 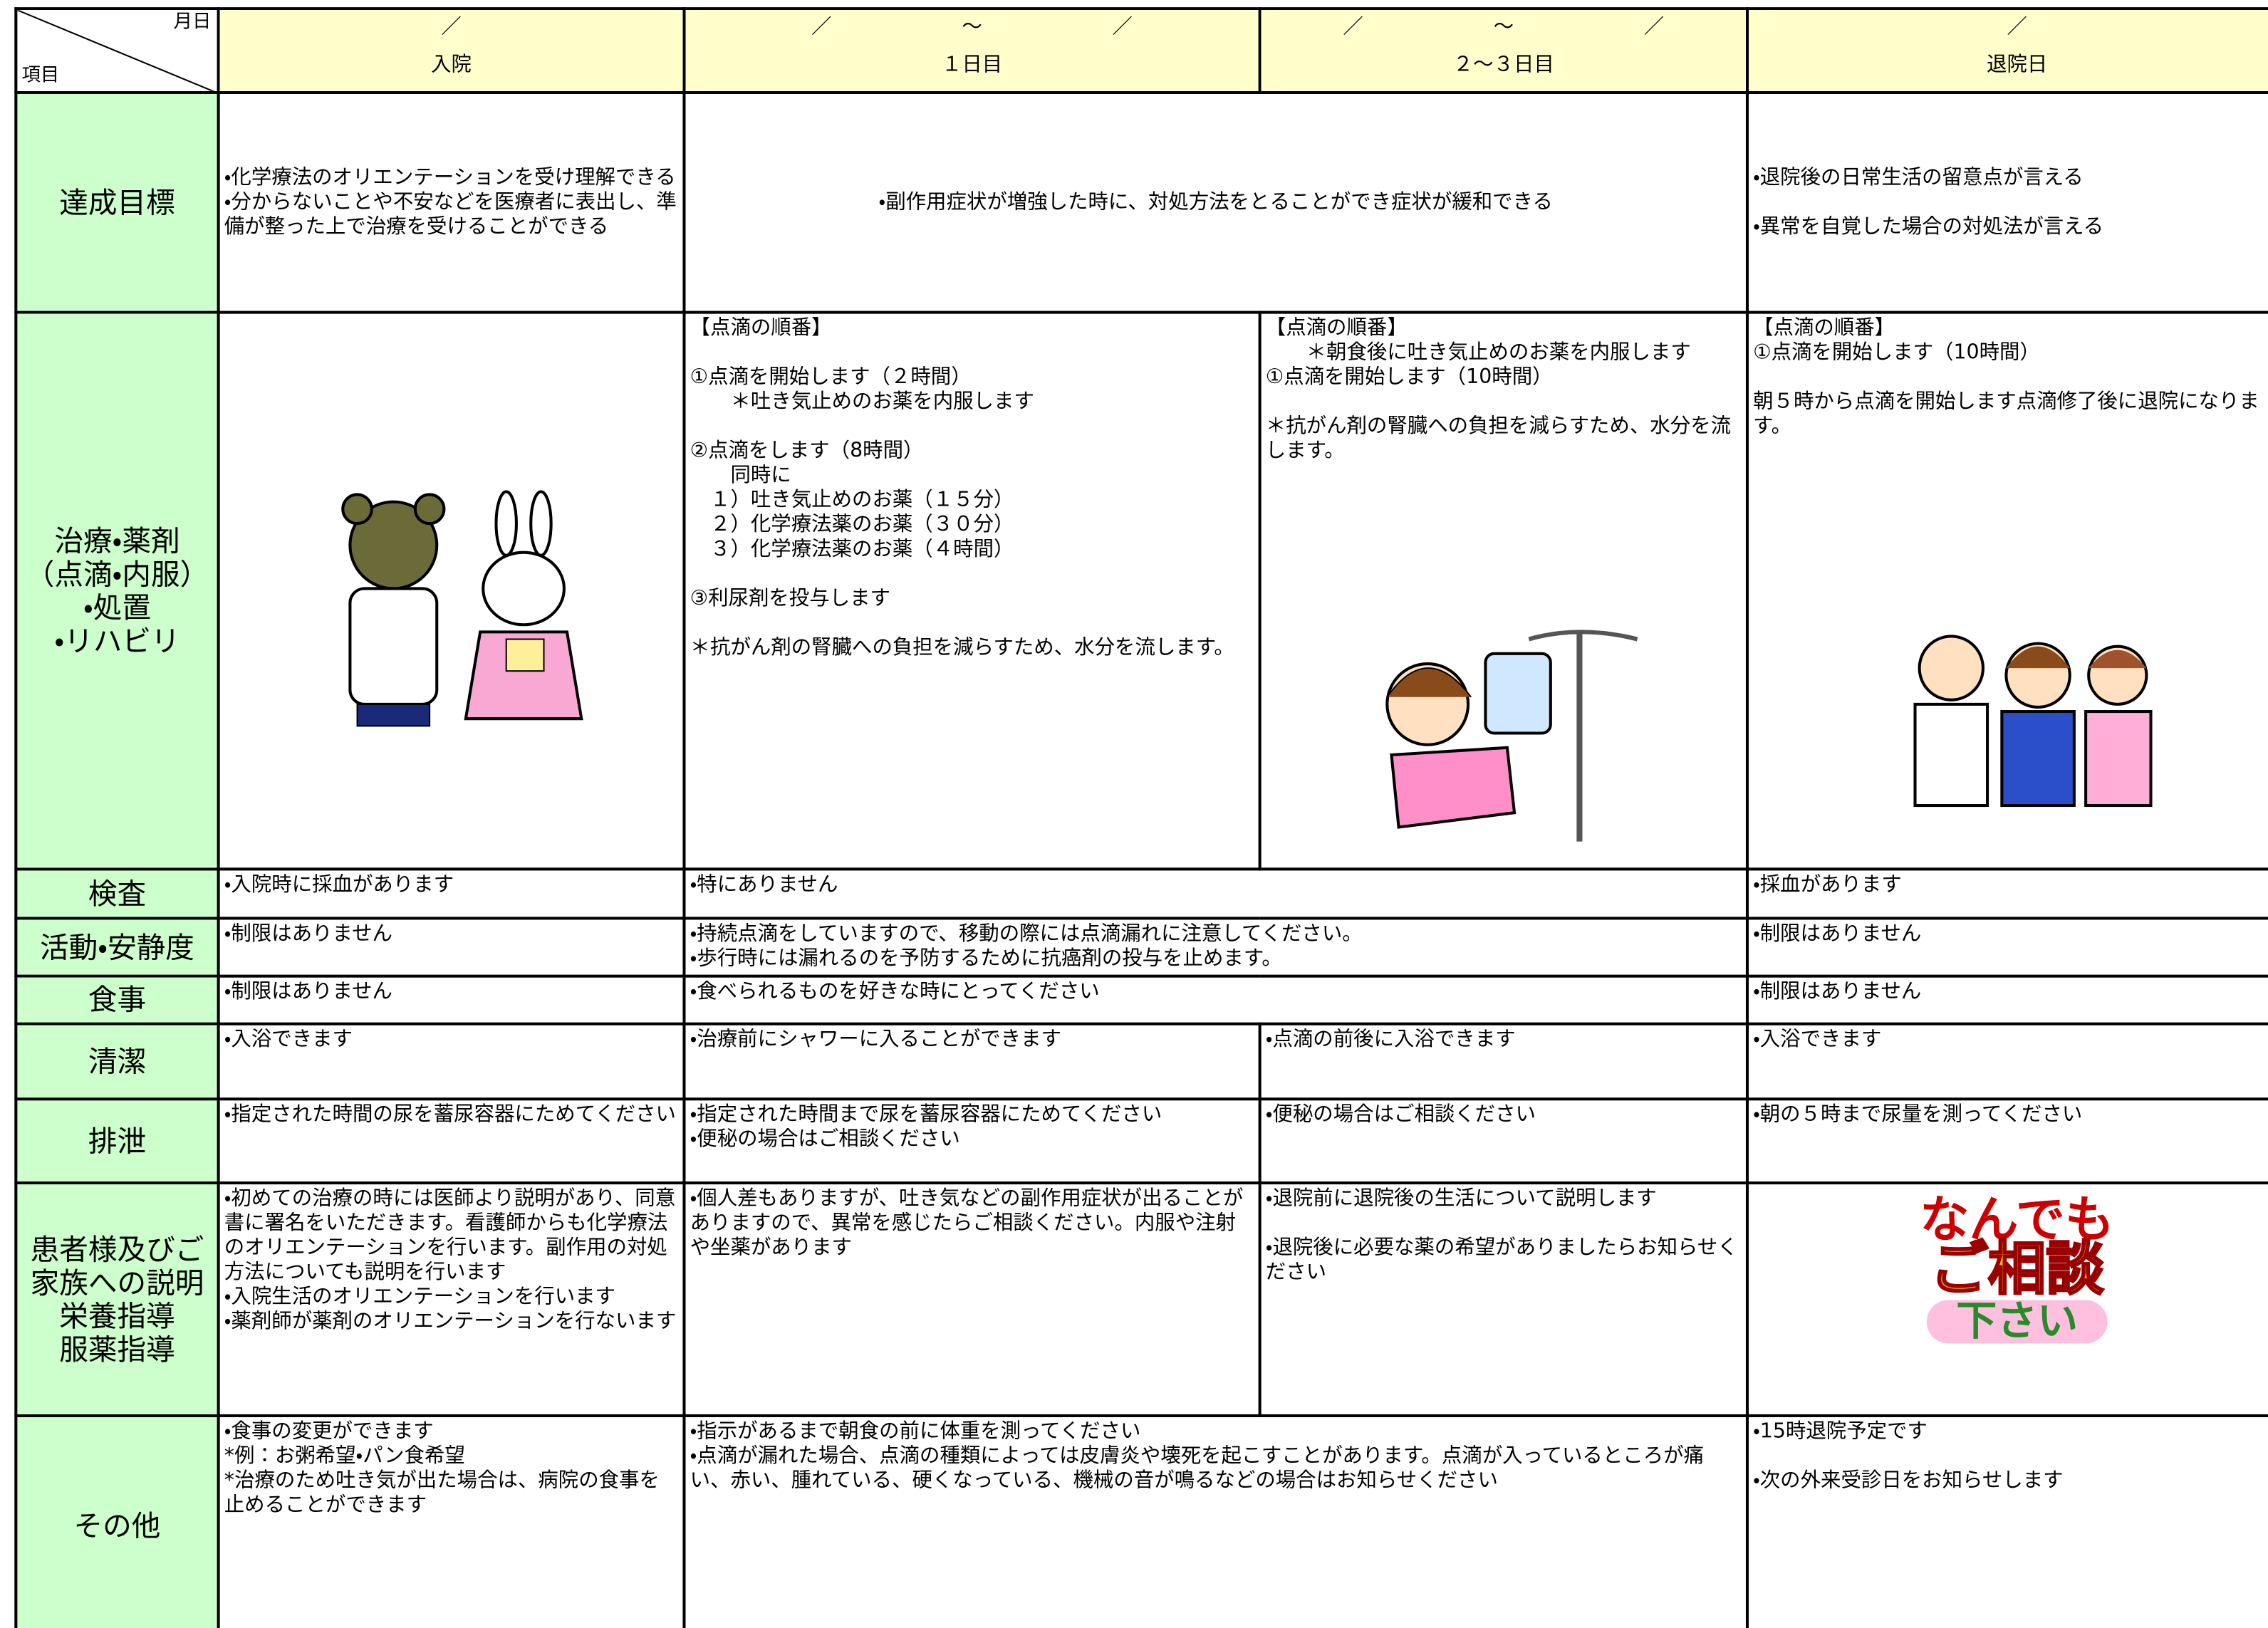 What do you see at coordinates (895, 992) in the screenshot?
I see `text-line: ・食べられるものを好きな時にとってください` at bounding box center [895, 992].